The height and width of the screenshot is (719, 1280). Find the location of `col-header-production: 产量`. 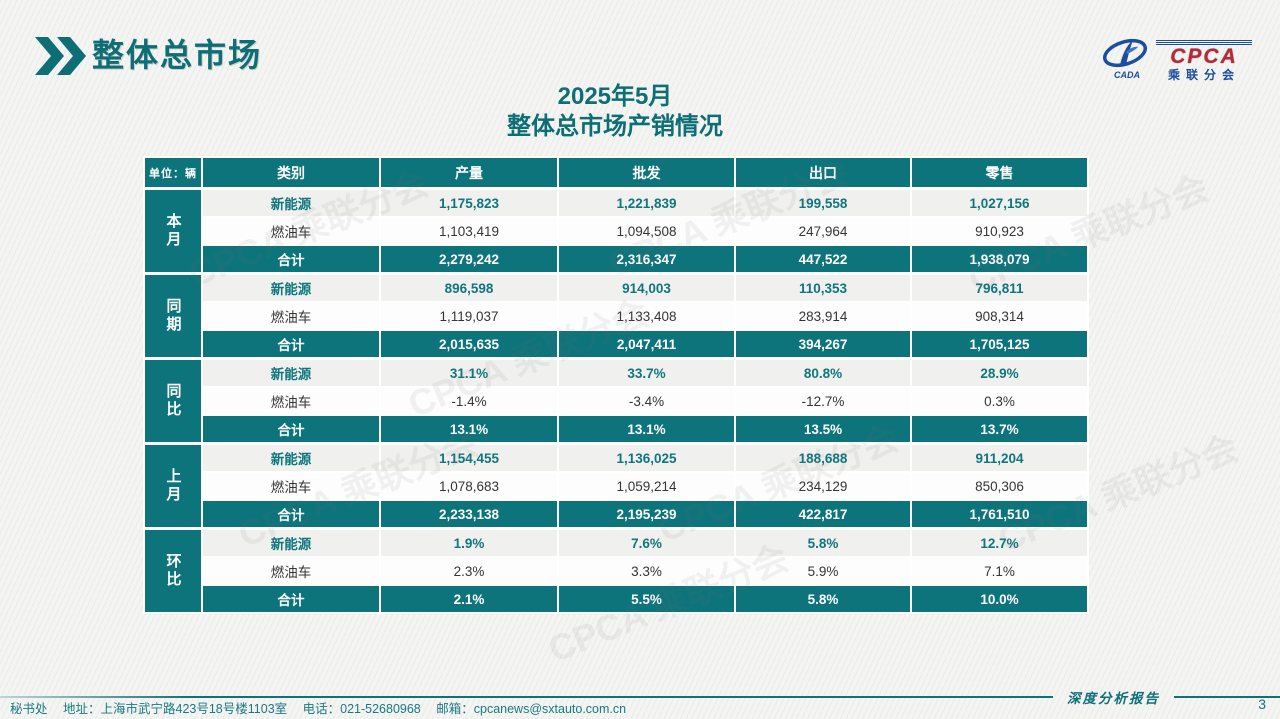

col-header-production: 产量 is located at coordinates (469, 173).